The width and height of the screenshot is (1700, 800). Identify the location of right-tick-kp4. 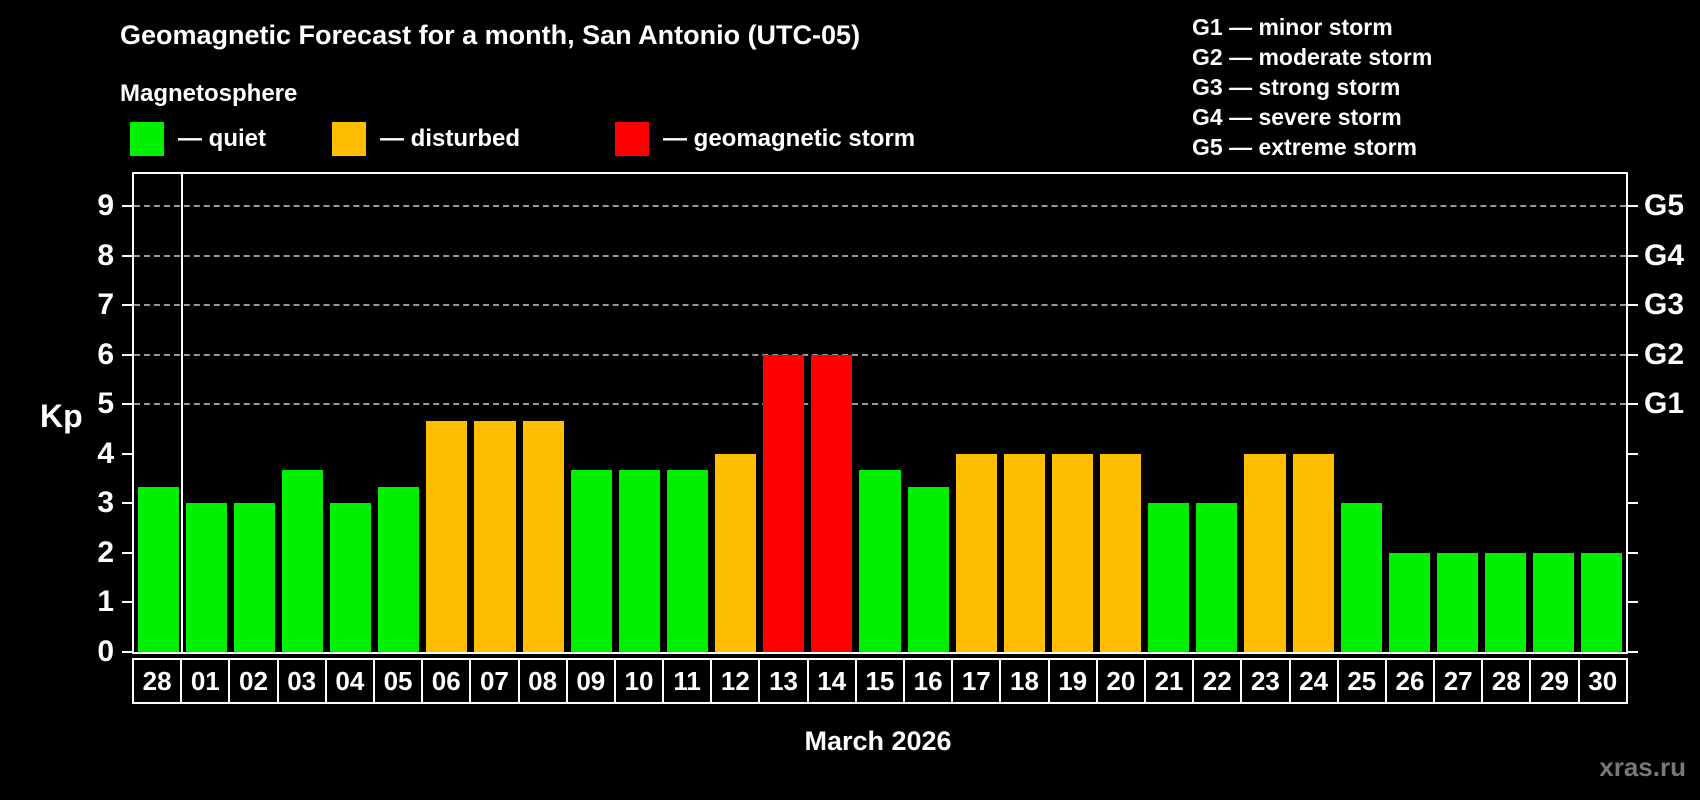
(1633, 453).